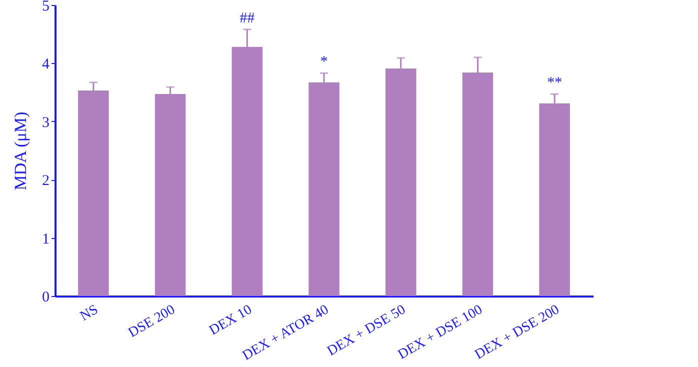 The height and width of the screenshot is (367, 698). Describe the element at coordinates (46, 7) in the screenshot. I see `y-tick-label: 5` at that location.